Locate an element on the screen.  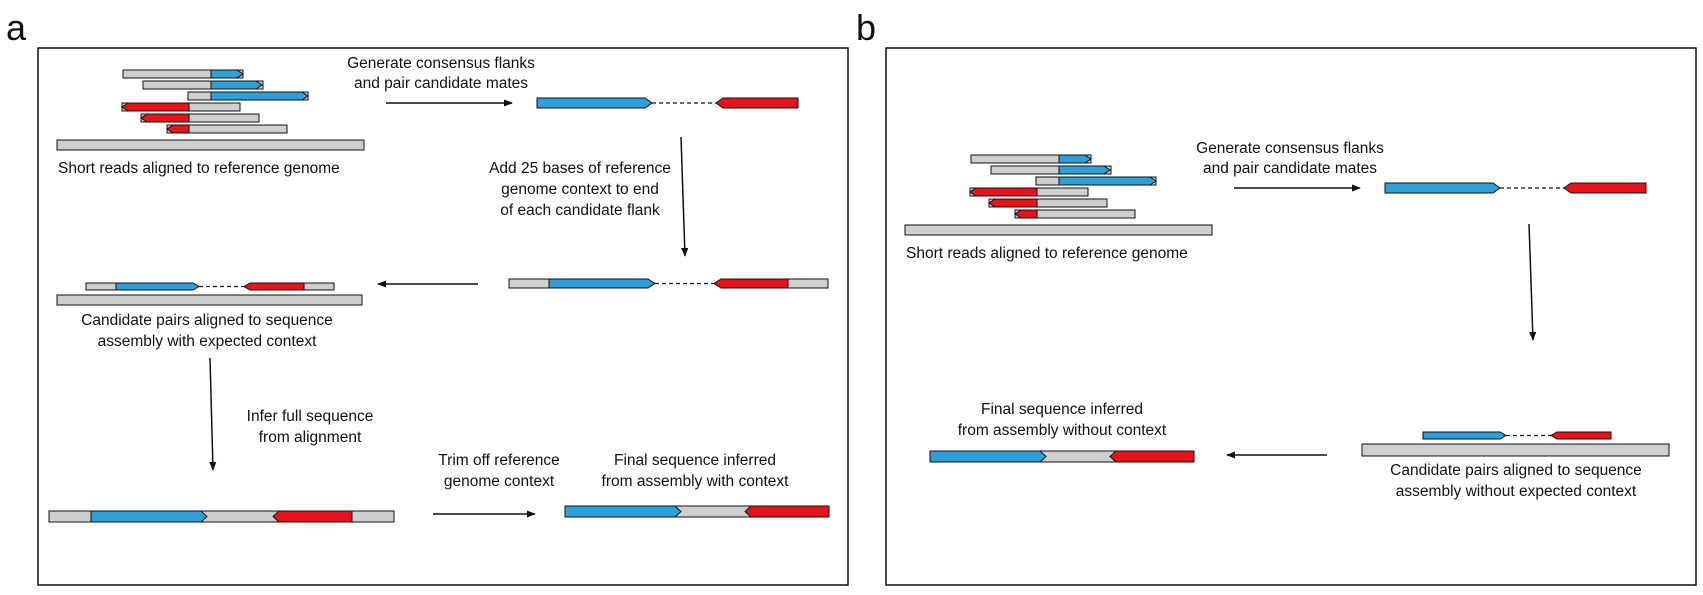
panel-b-step3-line1: Candidate pairs aligned to sequence is located at coordinates (1516, 470).